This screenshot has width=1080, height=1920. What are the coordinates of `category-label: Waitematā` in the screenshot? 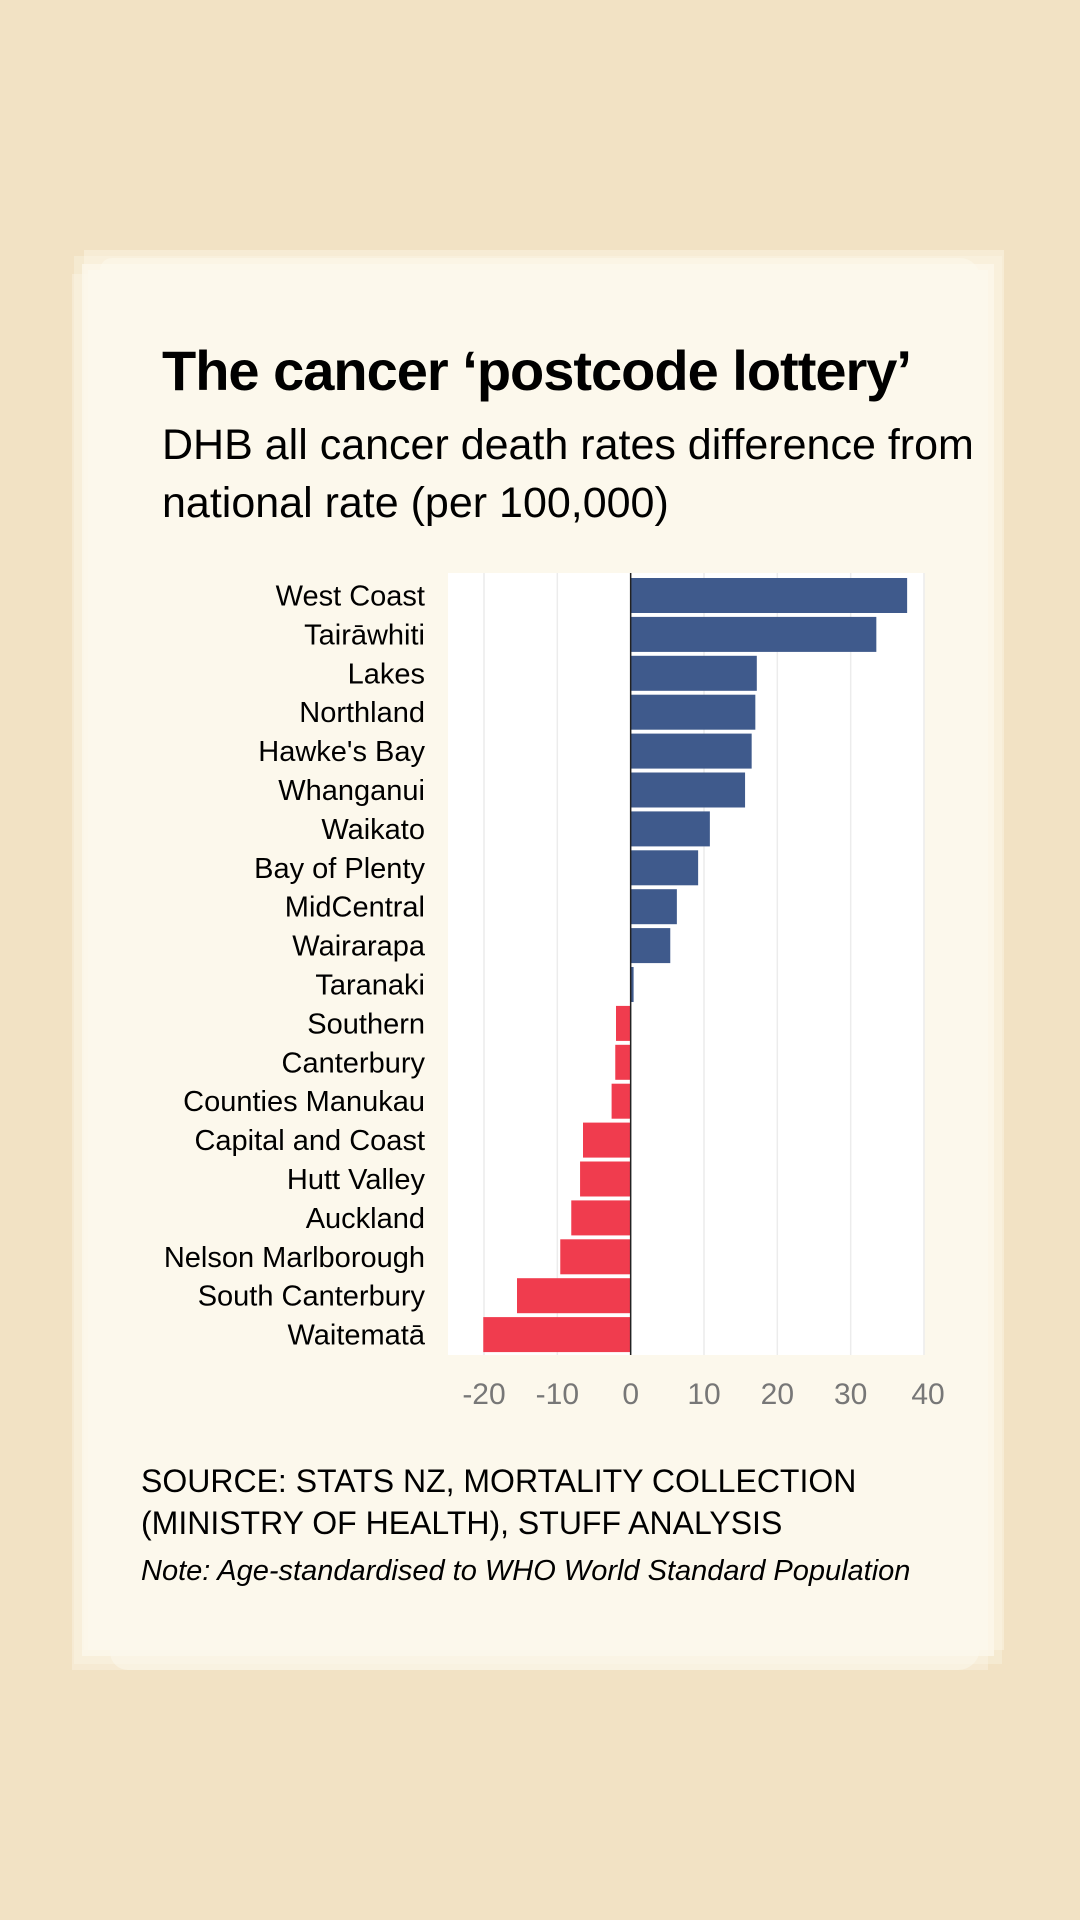 It's located at (356, 1336).